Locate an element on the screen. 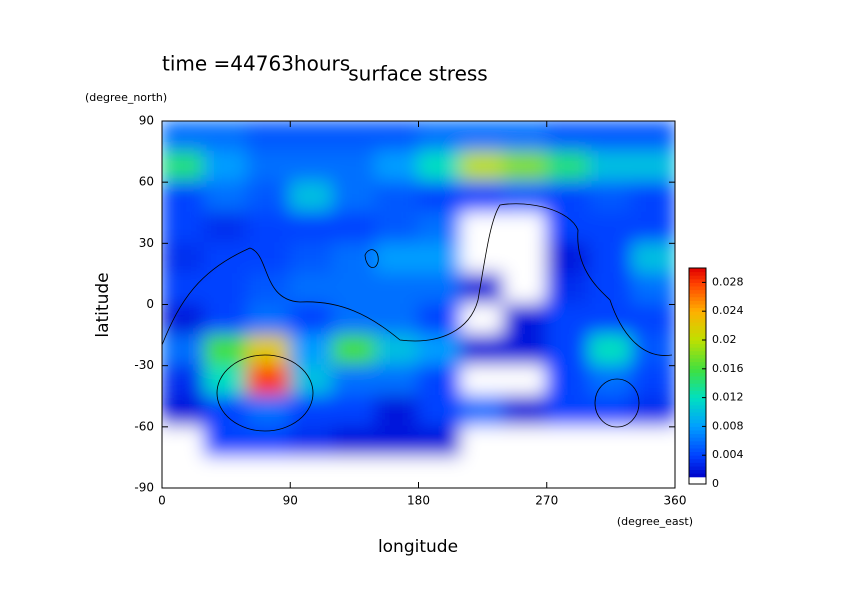 This screenshot has width=842, height=595. colorbar: 0 0.004 0.008 0.012 0.016 0.02 0.024 0.028 is located at coordinates (716, 378).